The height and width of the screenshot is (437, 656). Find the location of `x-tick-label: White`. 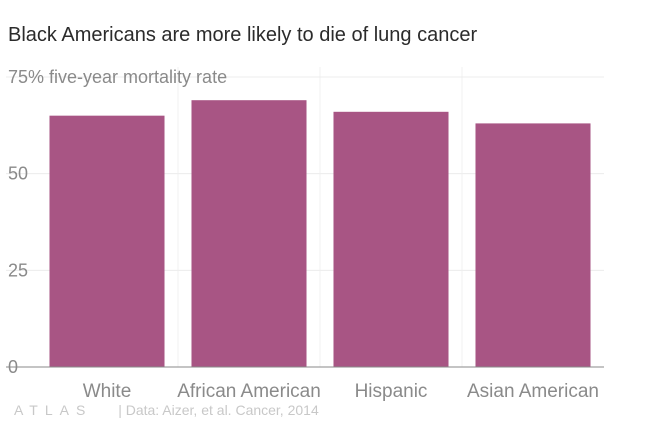

x-tick-label: White is located at coordinates (107, 391).